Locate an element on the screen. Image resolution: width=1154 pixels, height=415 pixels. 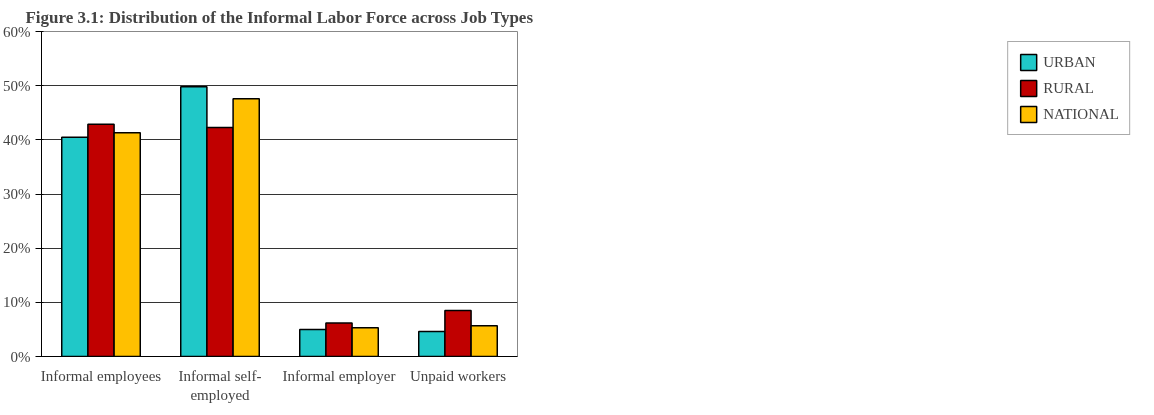
legend-label: RURAL is located at coordinates (1069, 88).